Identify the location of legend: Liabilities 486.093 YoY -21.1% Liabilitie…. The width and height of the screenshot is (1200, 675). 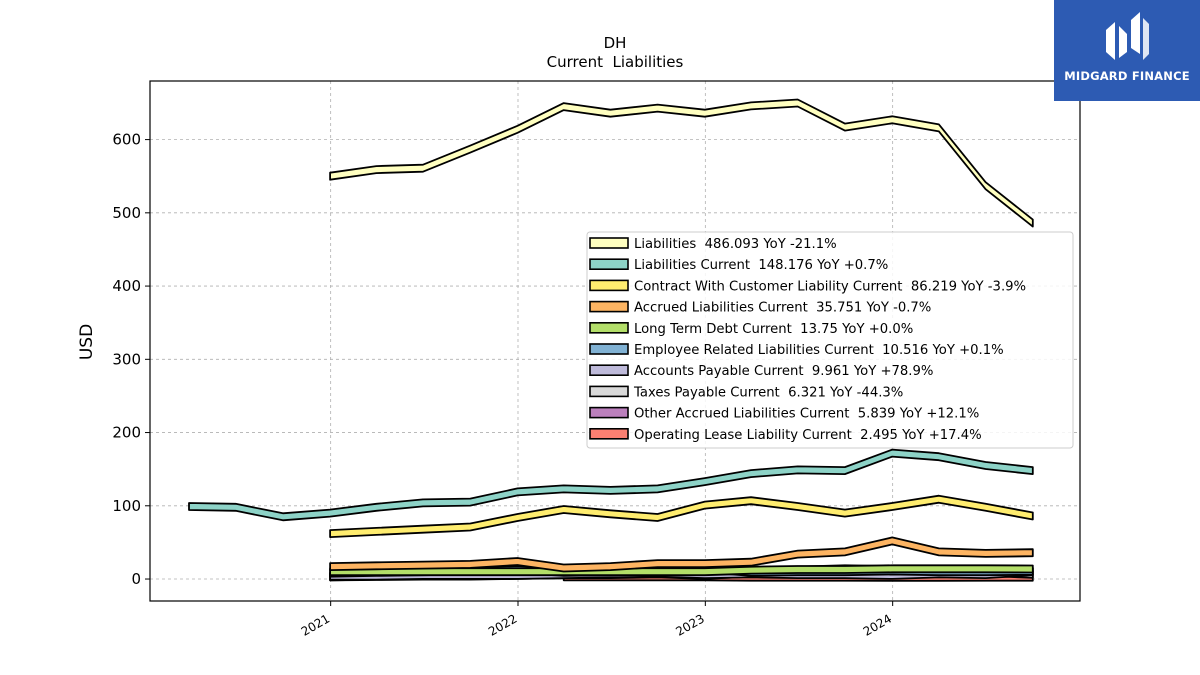
(830, 340).